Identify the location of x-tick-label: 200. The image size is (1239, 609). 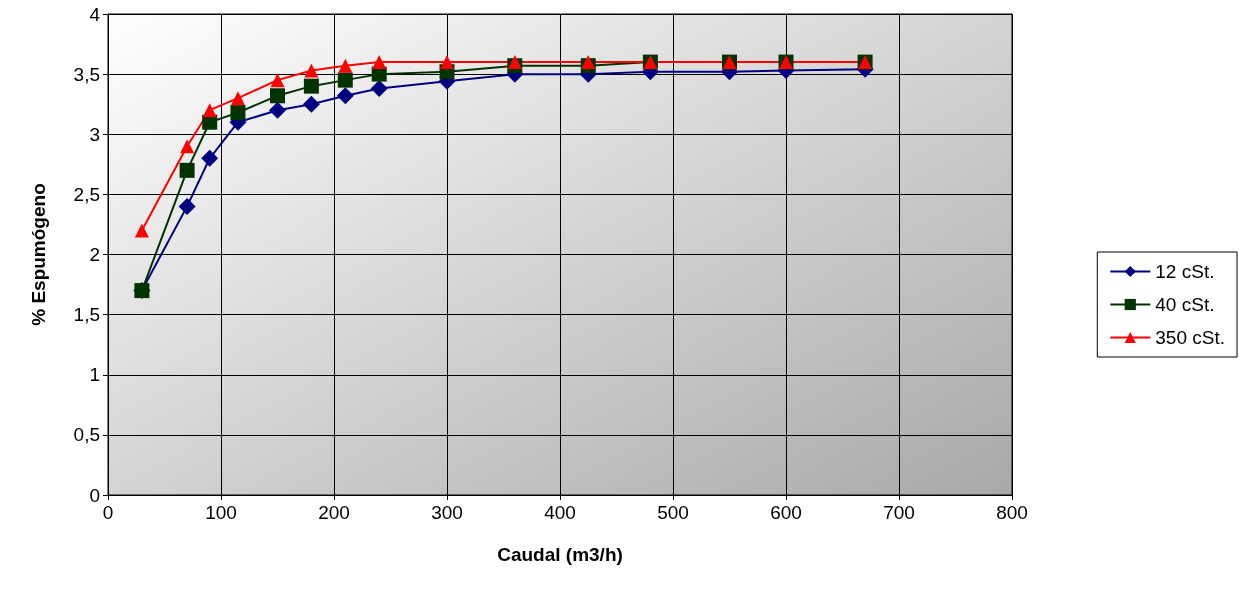
(334, 512).